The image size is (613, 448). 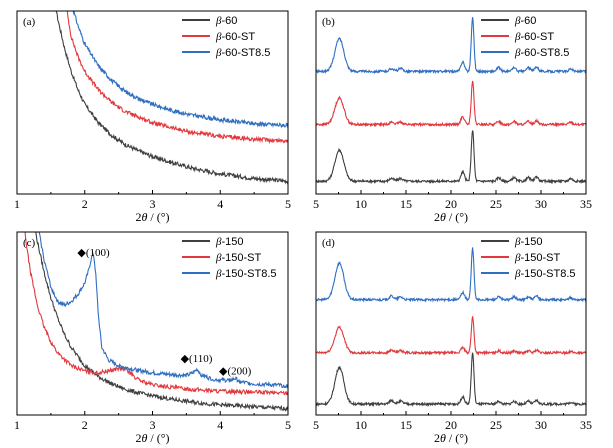 What do you see at coordinates (235, 372) in the screenshot?
I see `peak-annotation: ◆(200)` at bounding box center [235, 372].